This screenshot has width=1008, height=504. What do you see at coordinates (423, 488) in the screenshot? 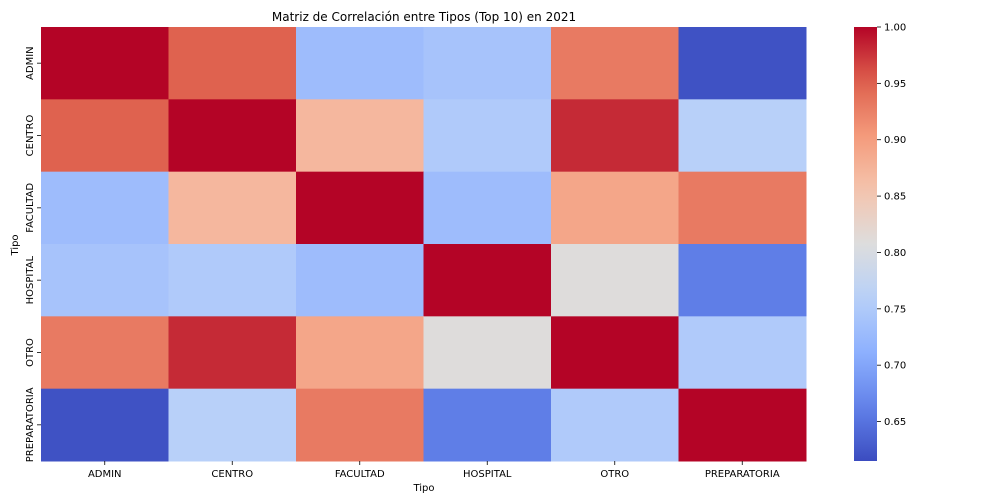
I see `x-axis-label: Tipo` at bounding box center [423, 488].